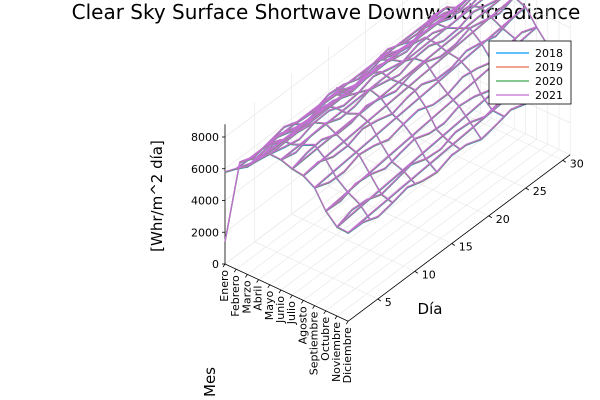 Image resolution: width=600 pixels, height=400 pixels. What do you see at coordinates (549, 53) in the screenshot?
I see `legend-label: 2018` at bounding box center [549, 53].